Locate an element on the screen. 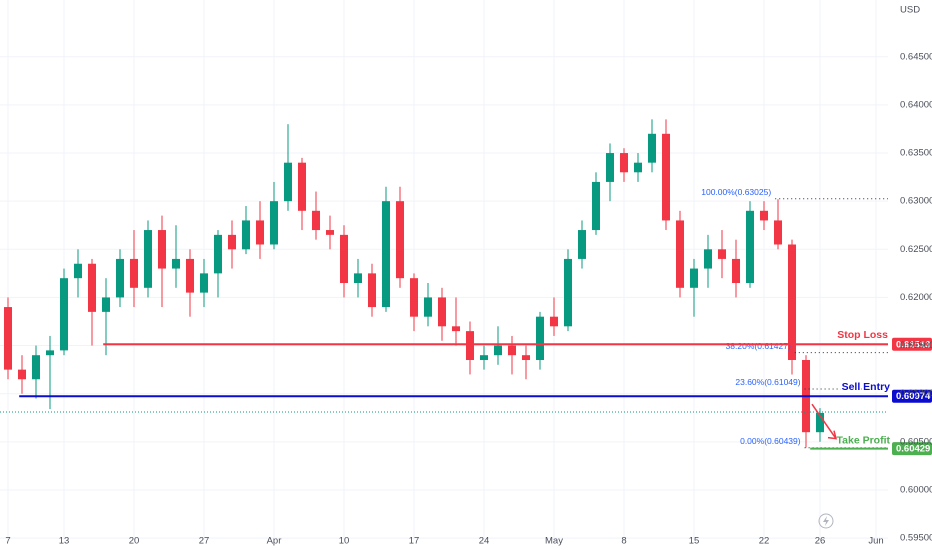 The width and height of the screenshot is (932, 550). y-tick-label: 0.59500 is located at coordinates (916, 538).